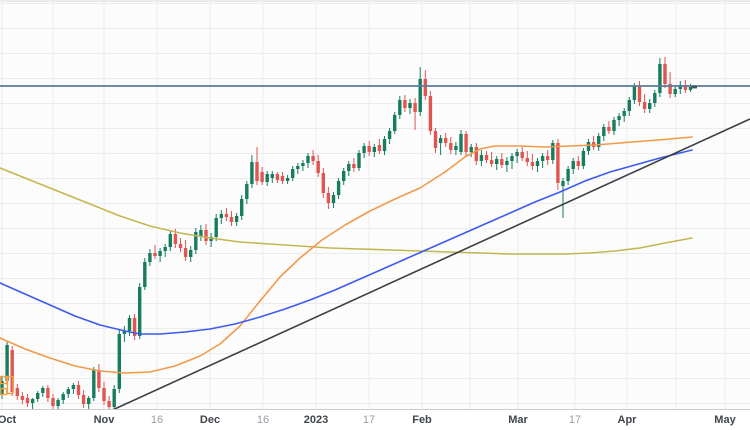 The width and height of the screenshot is (750, 430). I want to click on x-axis-label-2023: 2023, so click(316, 420).